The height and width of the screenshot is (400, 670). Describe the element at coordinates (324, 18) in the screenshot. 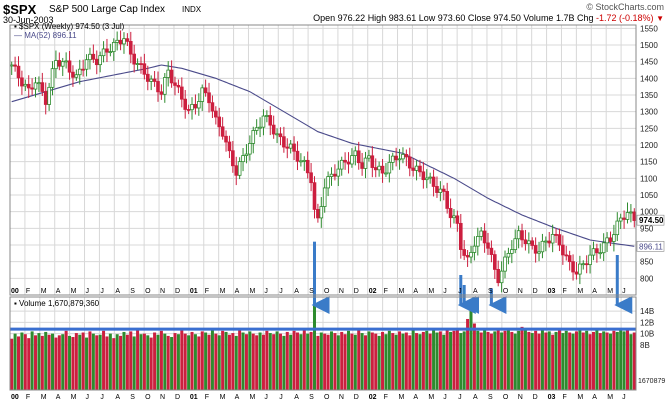

I see `open-label: Open` at that location.